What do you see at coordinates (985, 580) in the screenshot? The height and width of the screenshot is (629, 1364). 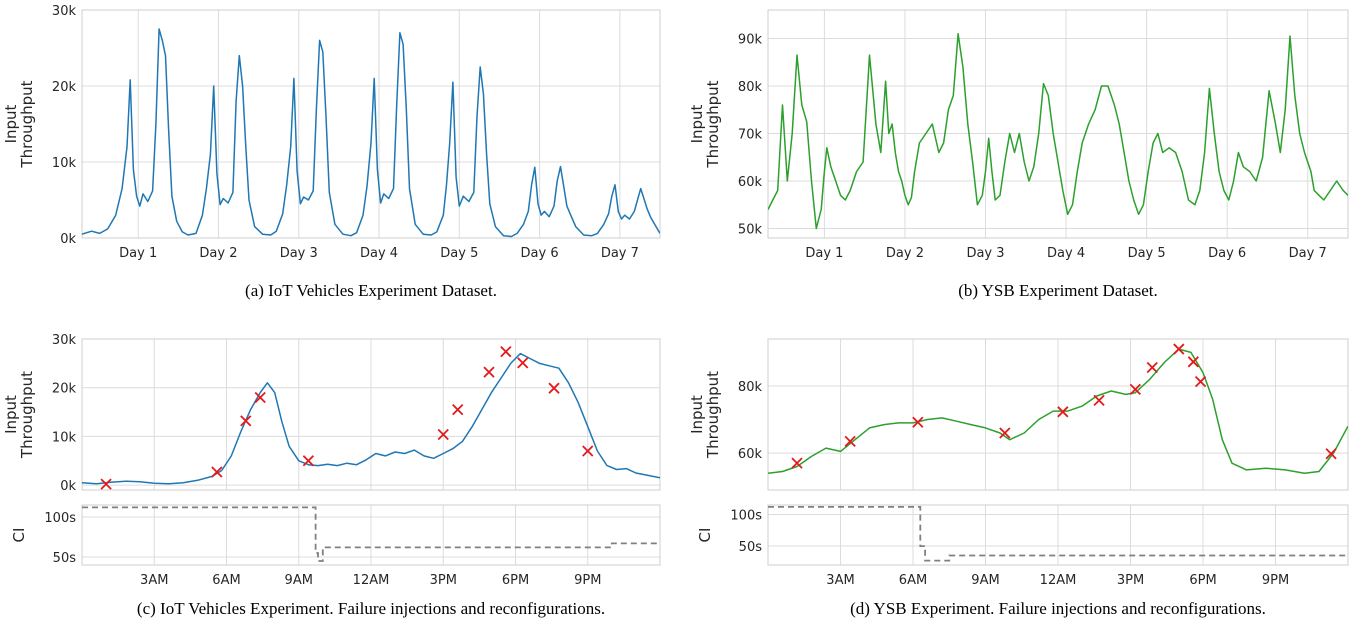 I see `chart-d-ci-xtick-label: 9AM` at bounding box center [985, 580].